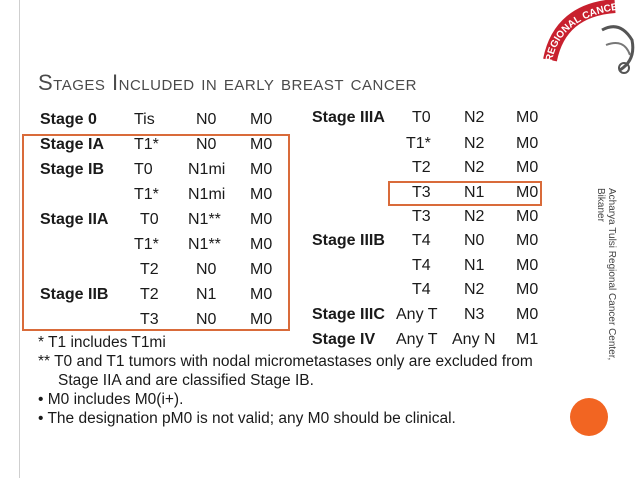 The image size is (638, 478). I want to click on t-cell: Tis, so click(144, 119).